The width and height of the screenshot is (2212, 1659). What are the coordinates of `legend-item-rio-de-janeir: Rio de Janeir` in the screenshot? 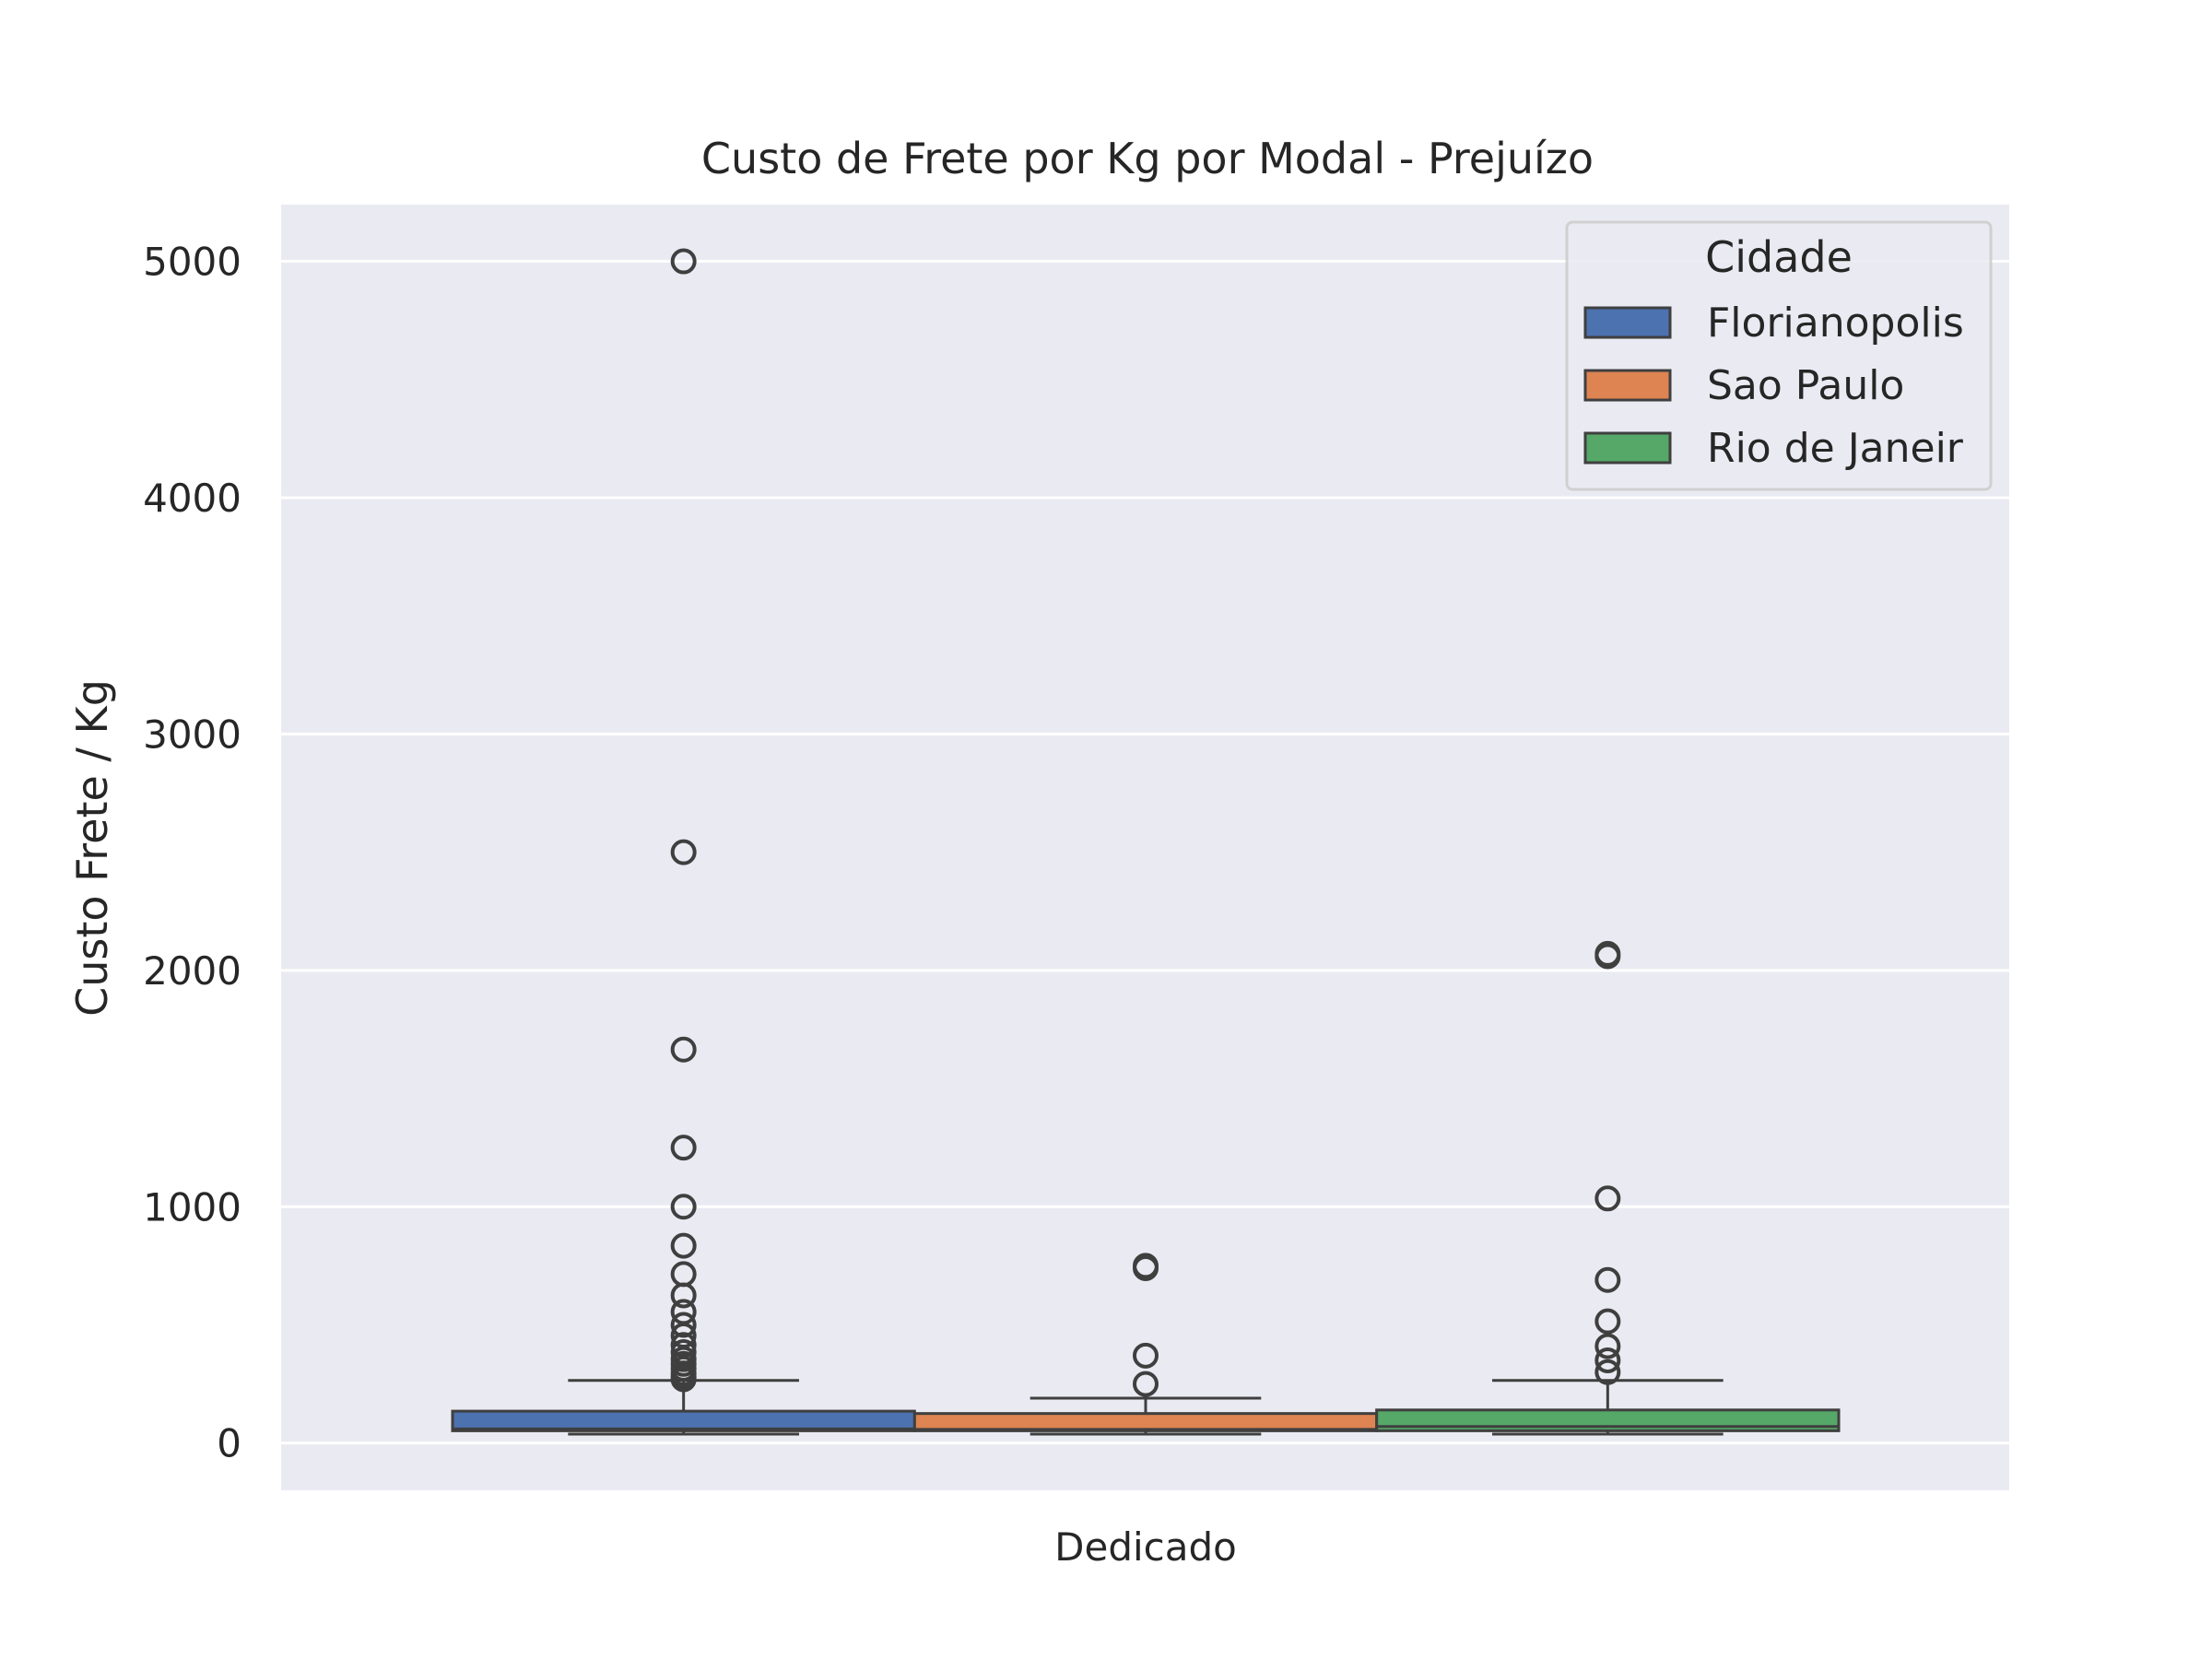 It's located at (1773, 448).